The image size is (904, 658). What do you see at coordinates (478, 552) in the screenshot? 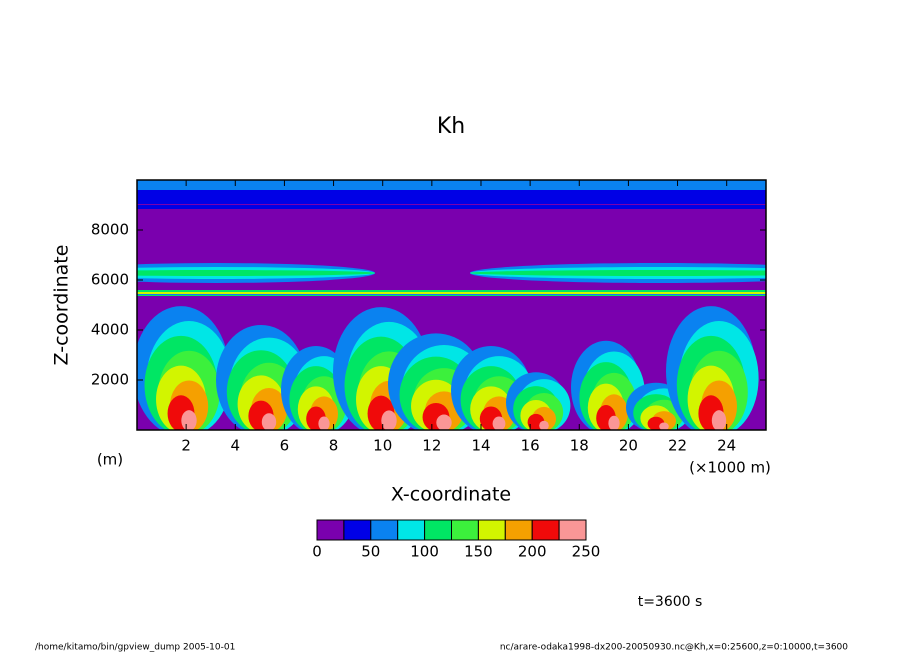
I see `colorbar-label: 150` at bounding box center [478, 552].